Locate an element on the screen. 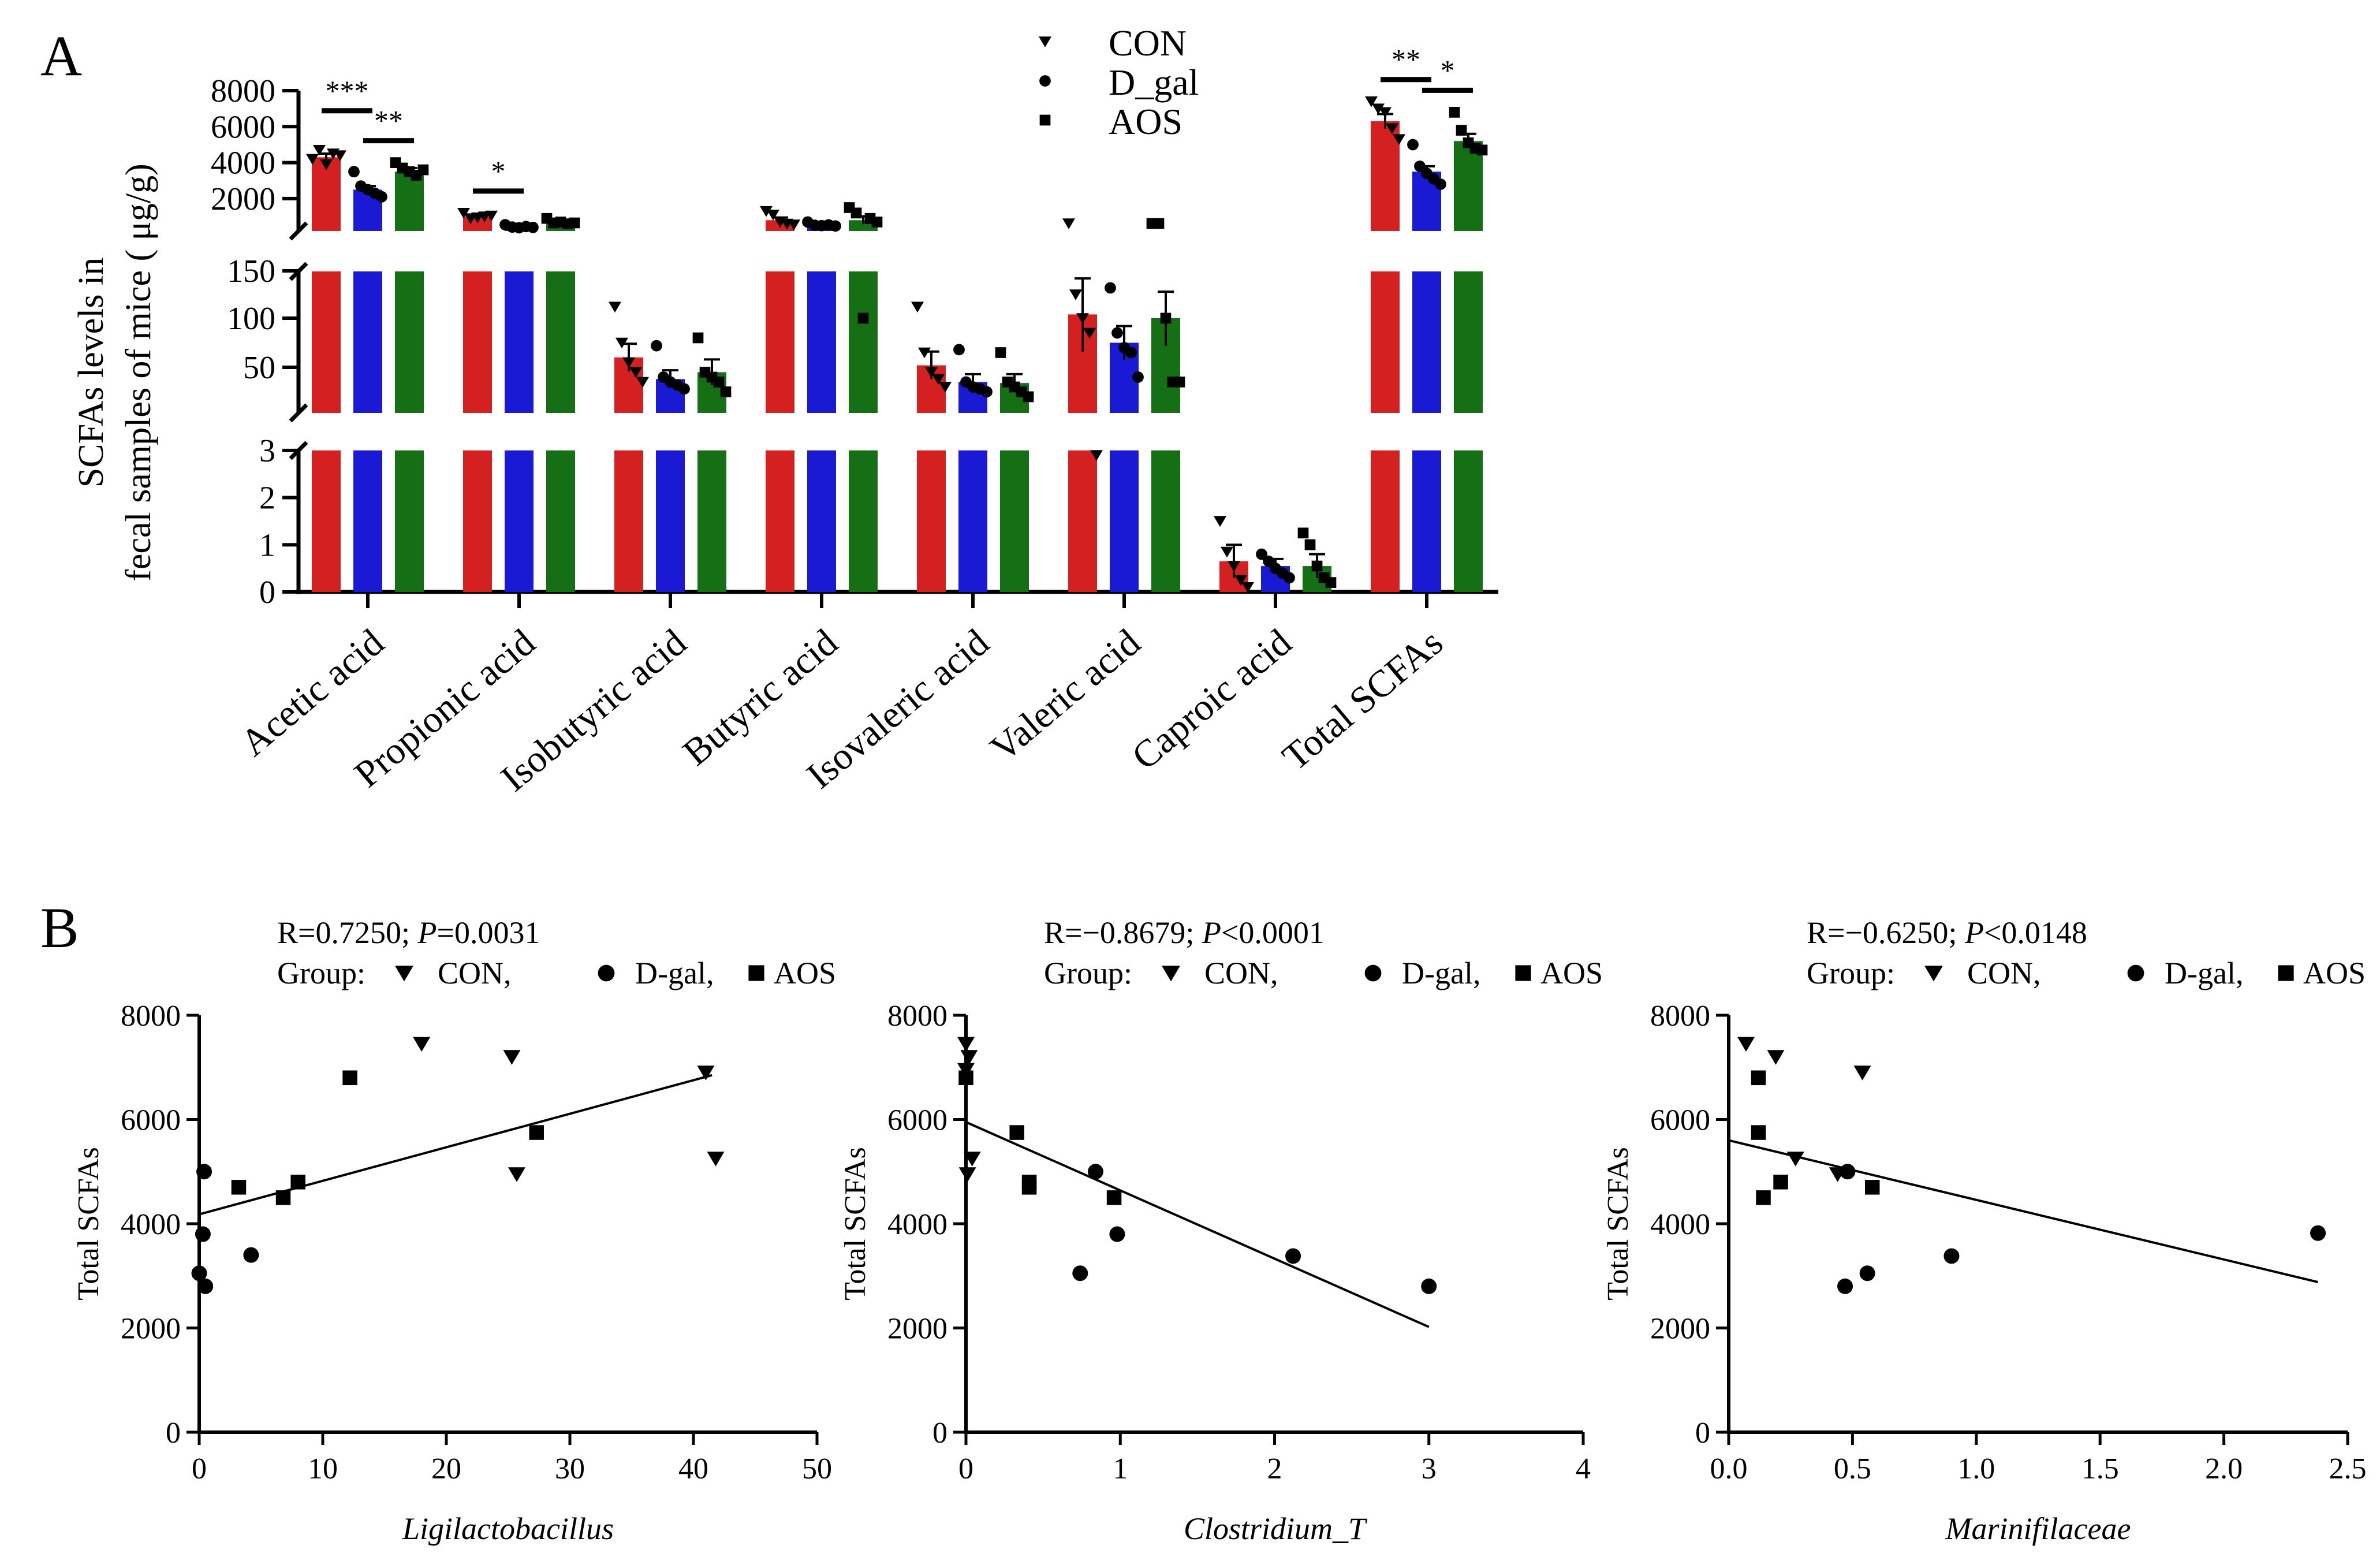  y-axis-label: Total SCFAs is located at coordinates (1618, 1224).